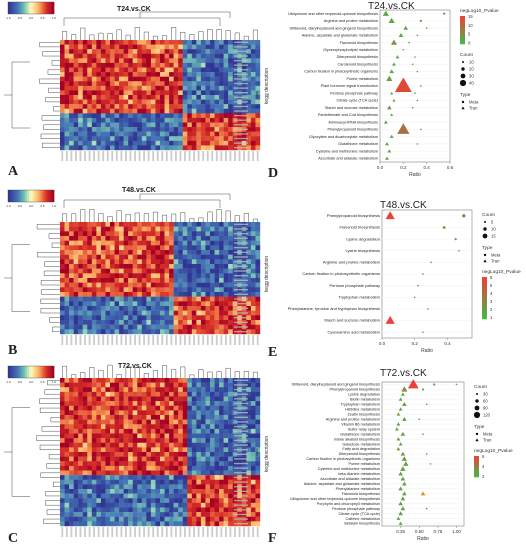 The image size is (526, 555). What do you see at coordinates (477, 440) in the screenshot?
I see `type-swatch` at bounding box center [477, 440].